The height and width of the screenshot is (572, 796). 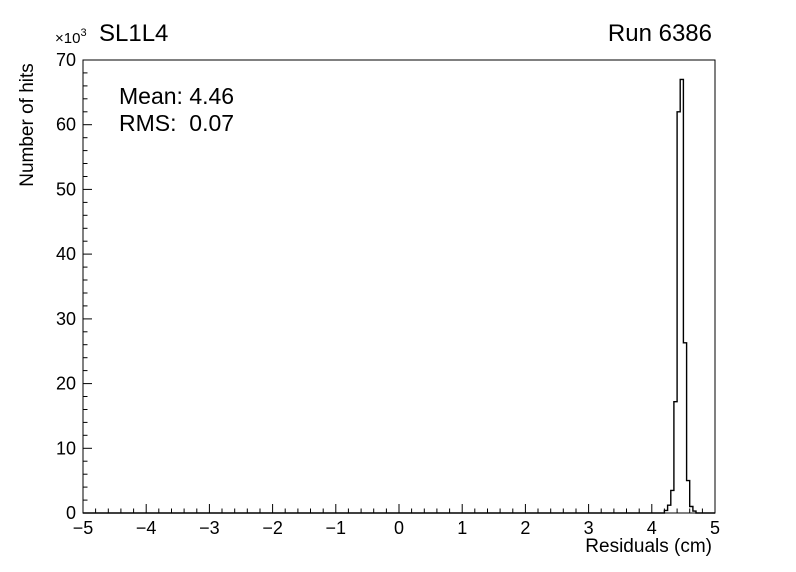 What do you see at coordinates (660, 33) in the screenshot?
I see `run-label: Run 6386` at bounding box center [660, 33].